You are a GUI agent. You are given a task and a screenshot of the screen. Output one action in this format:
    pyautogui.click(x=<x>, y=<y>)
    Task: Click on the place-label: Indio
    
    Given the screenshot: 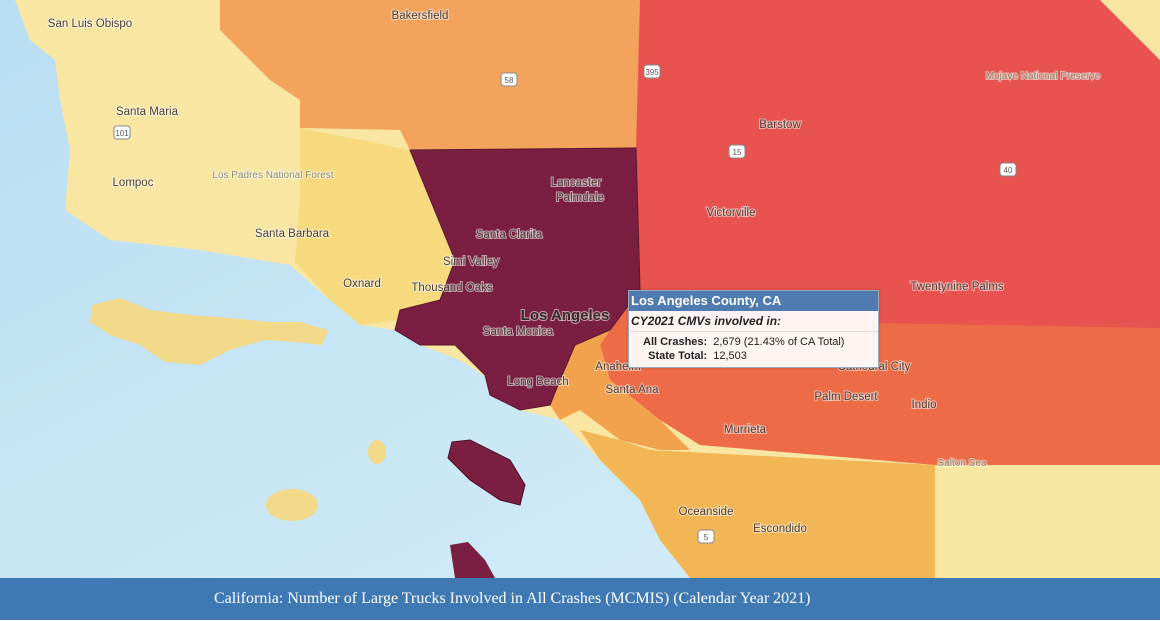 What is the action you would take?
    pyautogui.click(x=924, y=405)
    